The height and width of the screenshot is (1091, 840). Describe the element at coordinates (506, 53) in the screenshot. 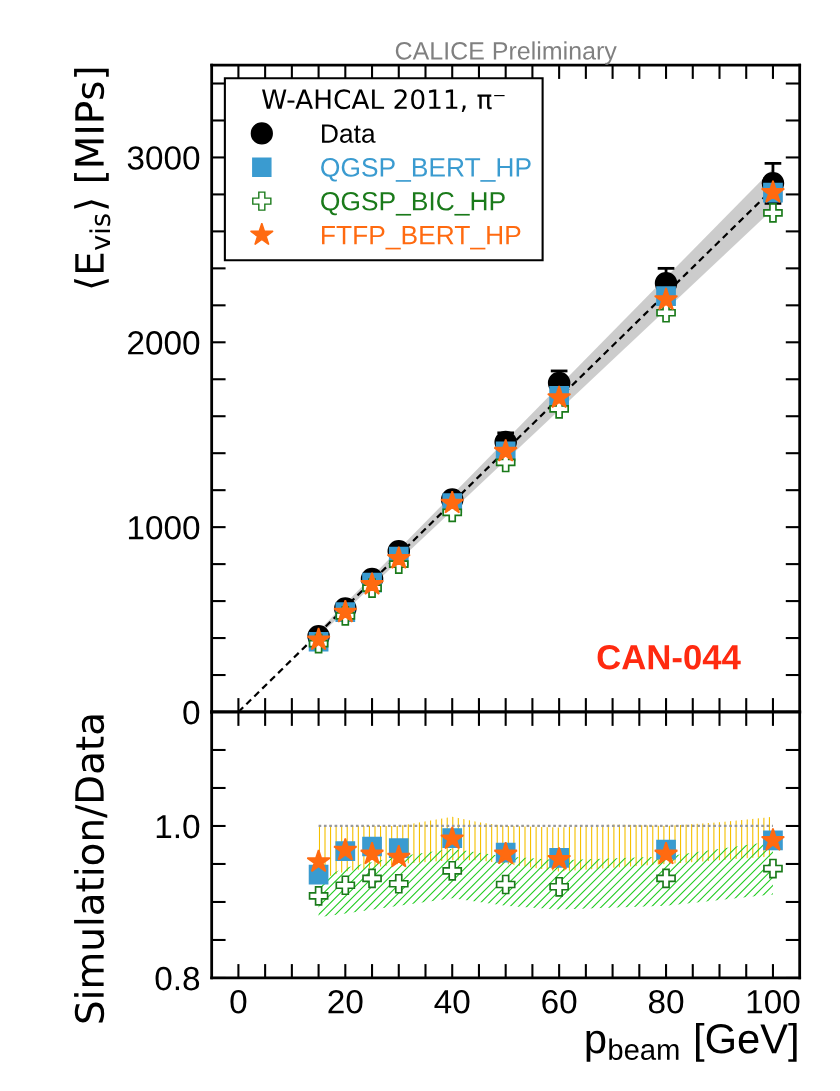

I see `chart-title: CALICE Preliminary` at that location.